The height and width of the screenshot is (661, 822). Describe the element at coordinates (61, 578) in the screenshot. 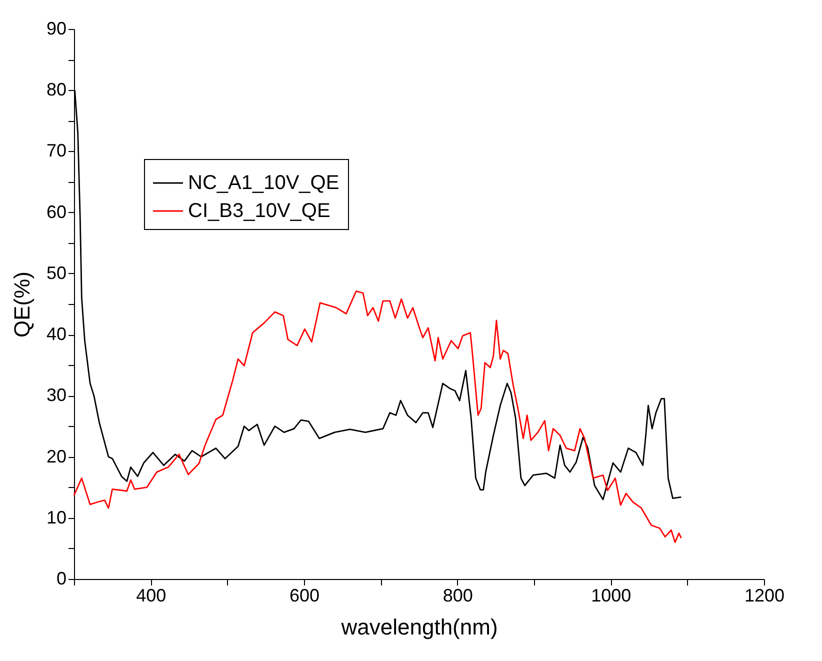

I see `y-tick-label: 0` at that location.